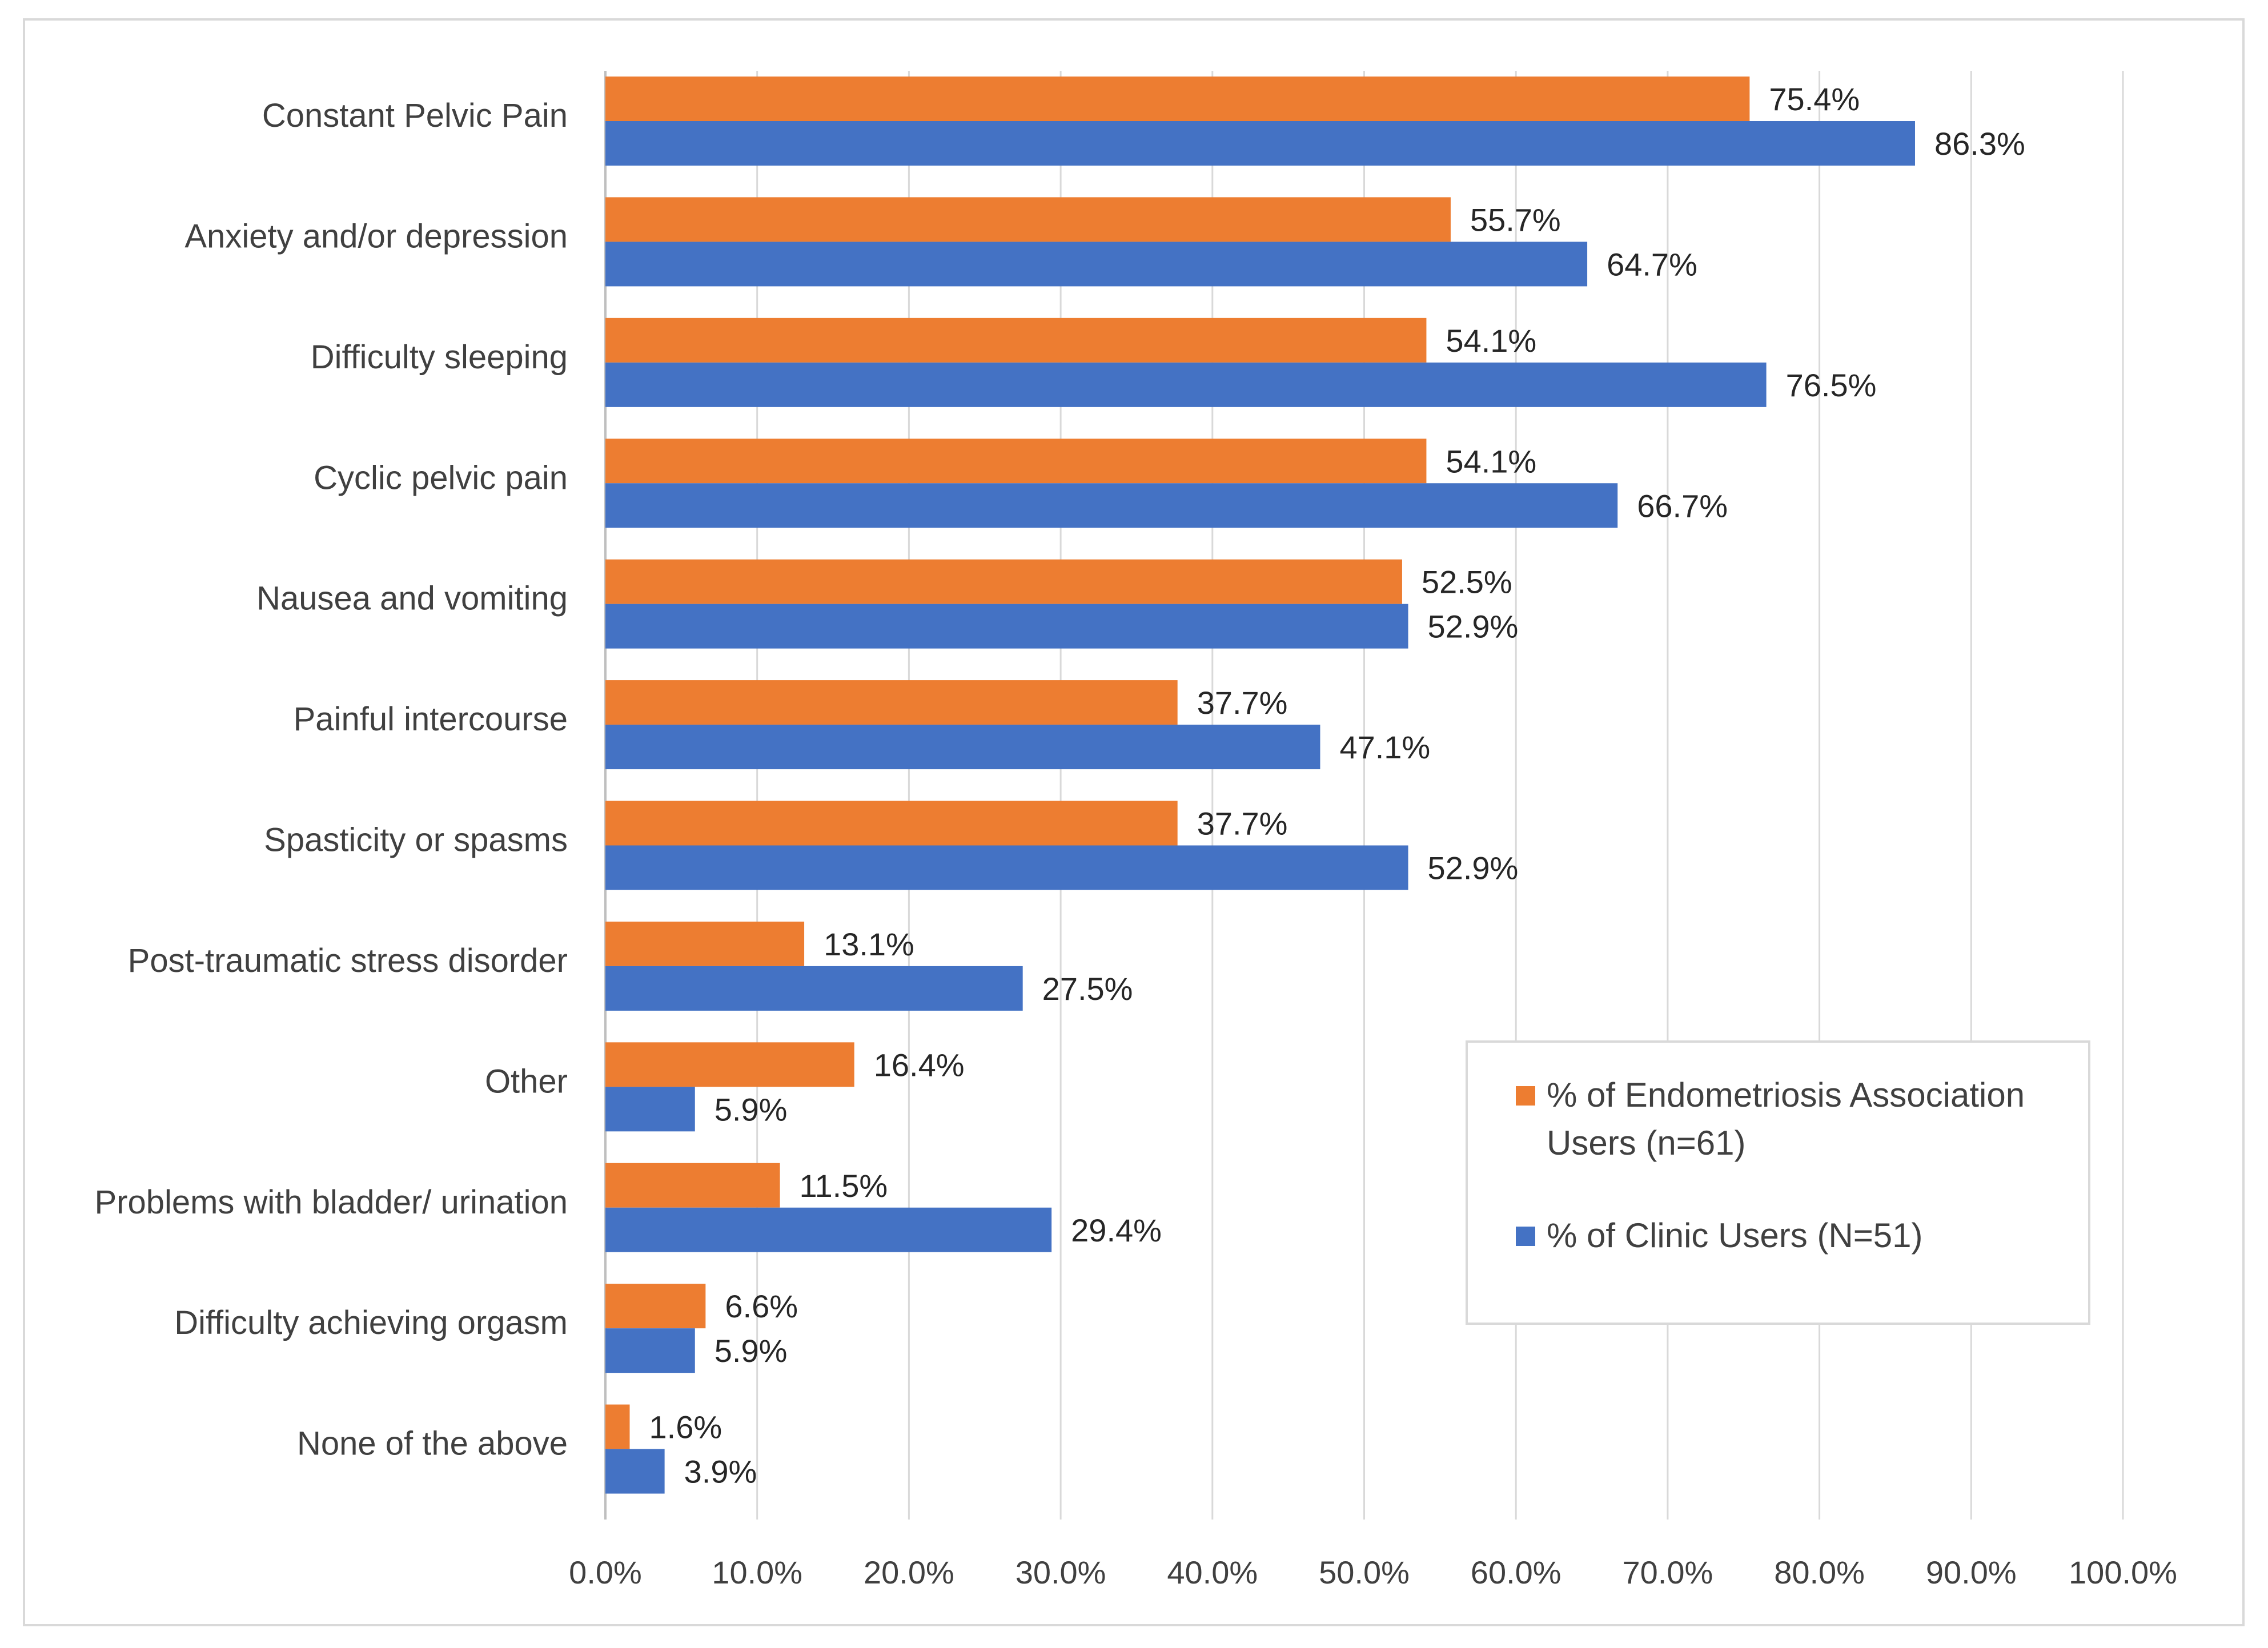 This screenshot has height=1648, width=2268. What do you see at coordinates (919, 1065) in the screenshot?
I see `data-label: 16.4%` at bounding box center [919, 1065].